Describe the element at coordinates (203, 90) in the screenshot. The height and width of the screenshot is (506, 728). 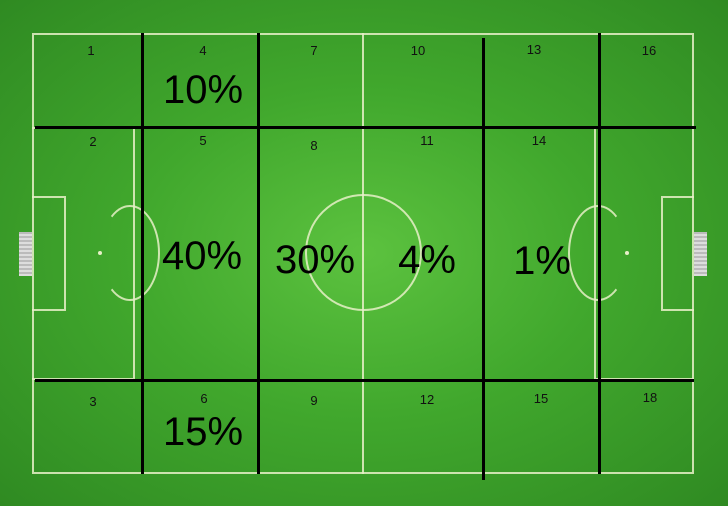
I see `zone-percentage: 10%` at that location.